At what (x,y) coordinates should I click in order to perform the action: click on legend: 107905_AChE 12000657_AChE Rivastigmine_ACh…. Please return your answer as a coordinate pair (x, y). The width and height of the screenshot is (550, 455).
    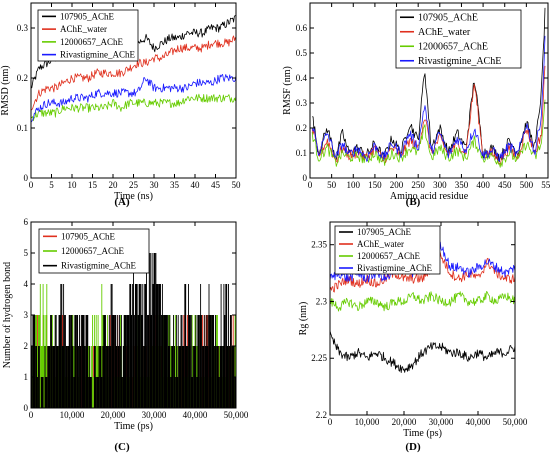
    Looking at the image, I should click on (94, 251).